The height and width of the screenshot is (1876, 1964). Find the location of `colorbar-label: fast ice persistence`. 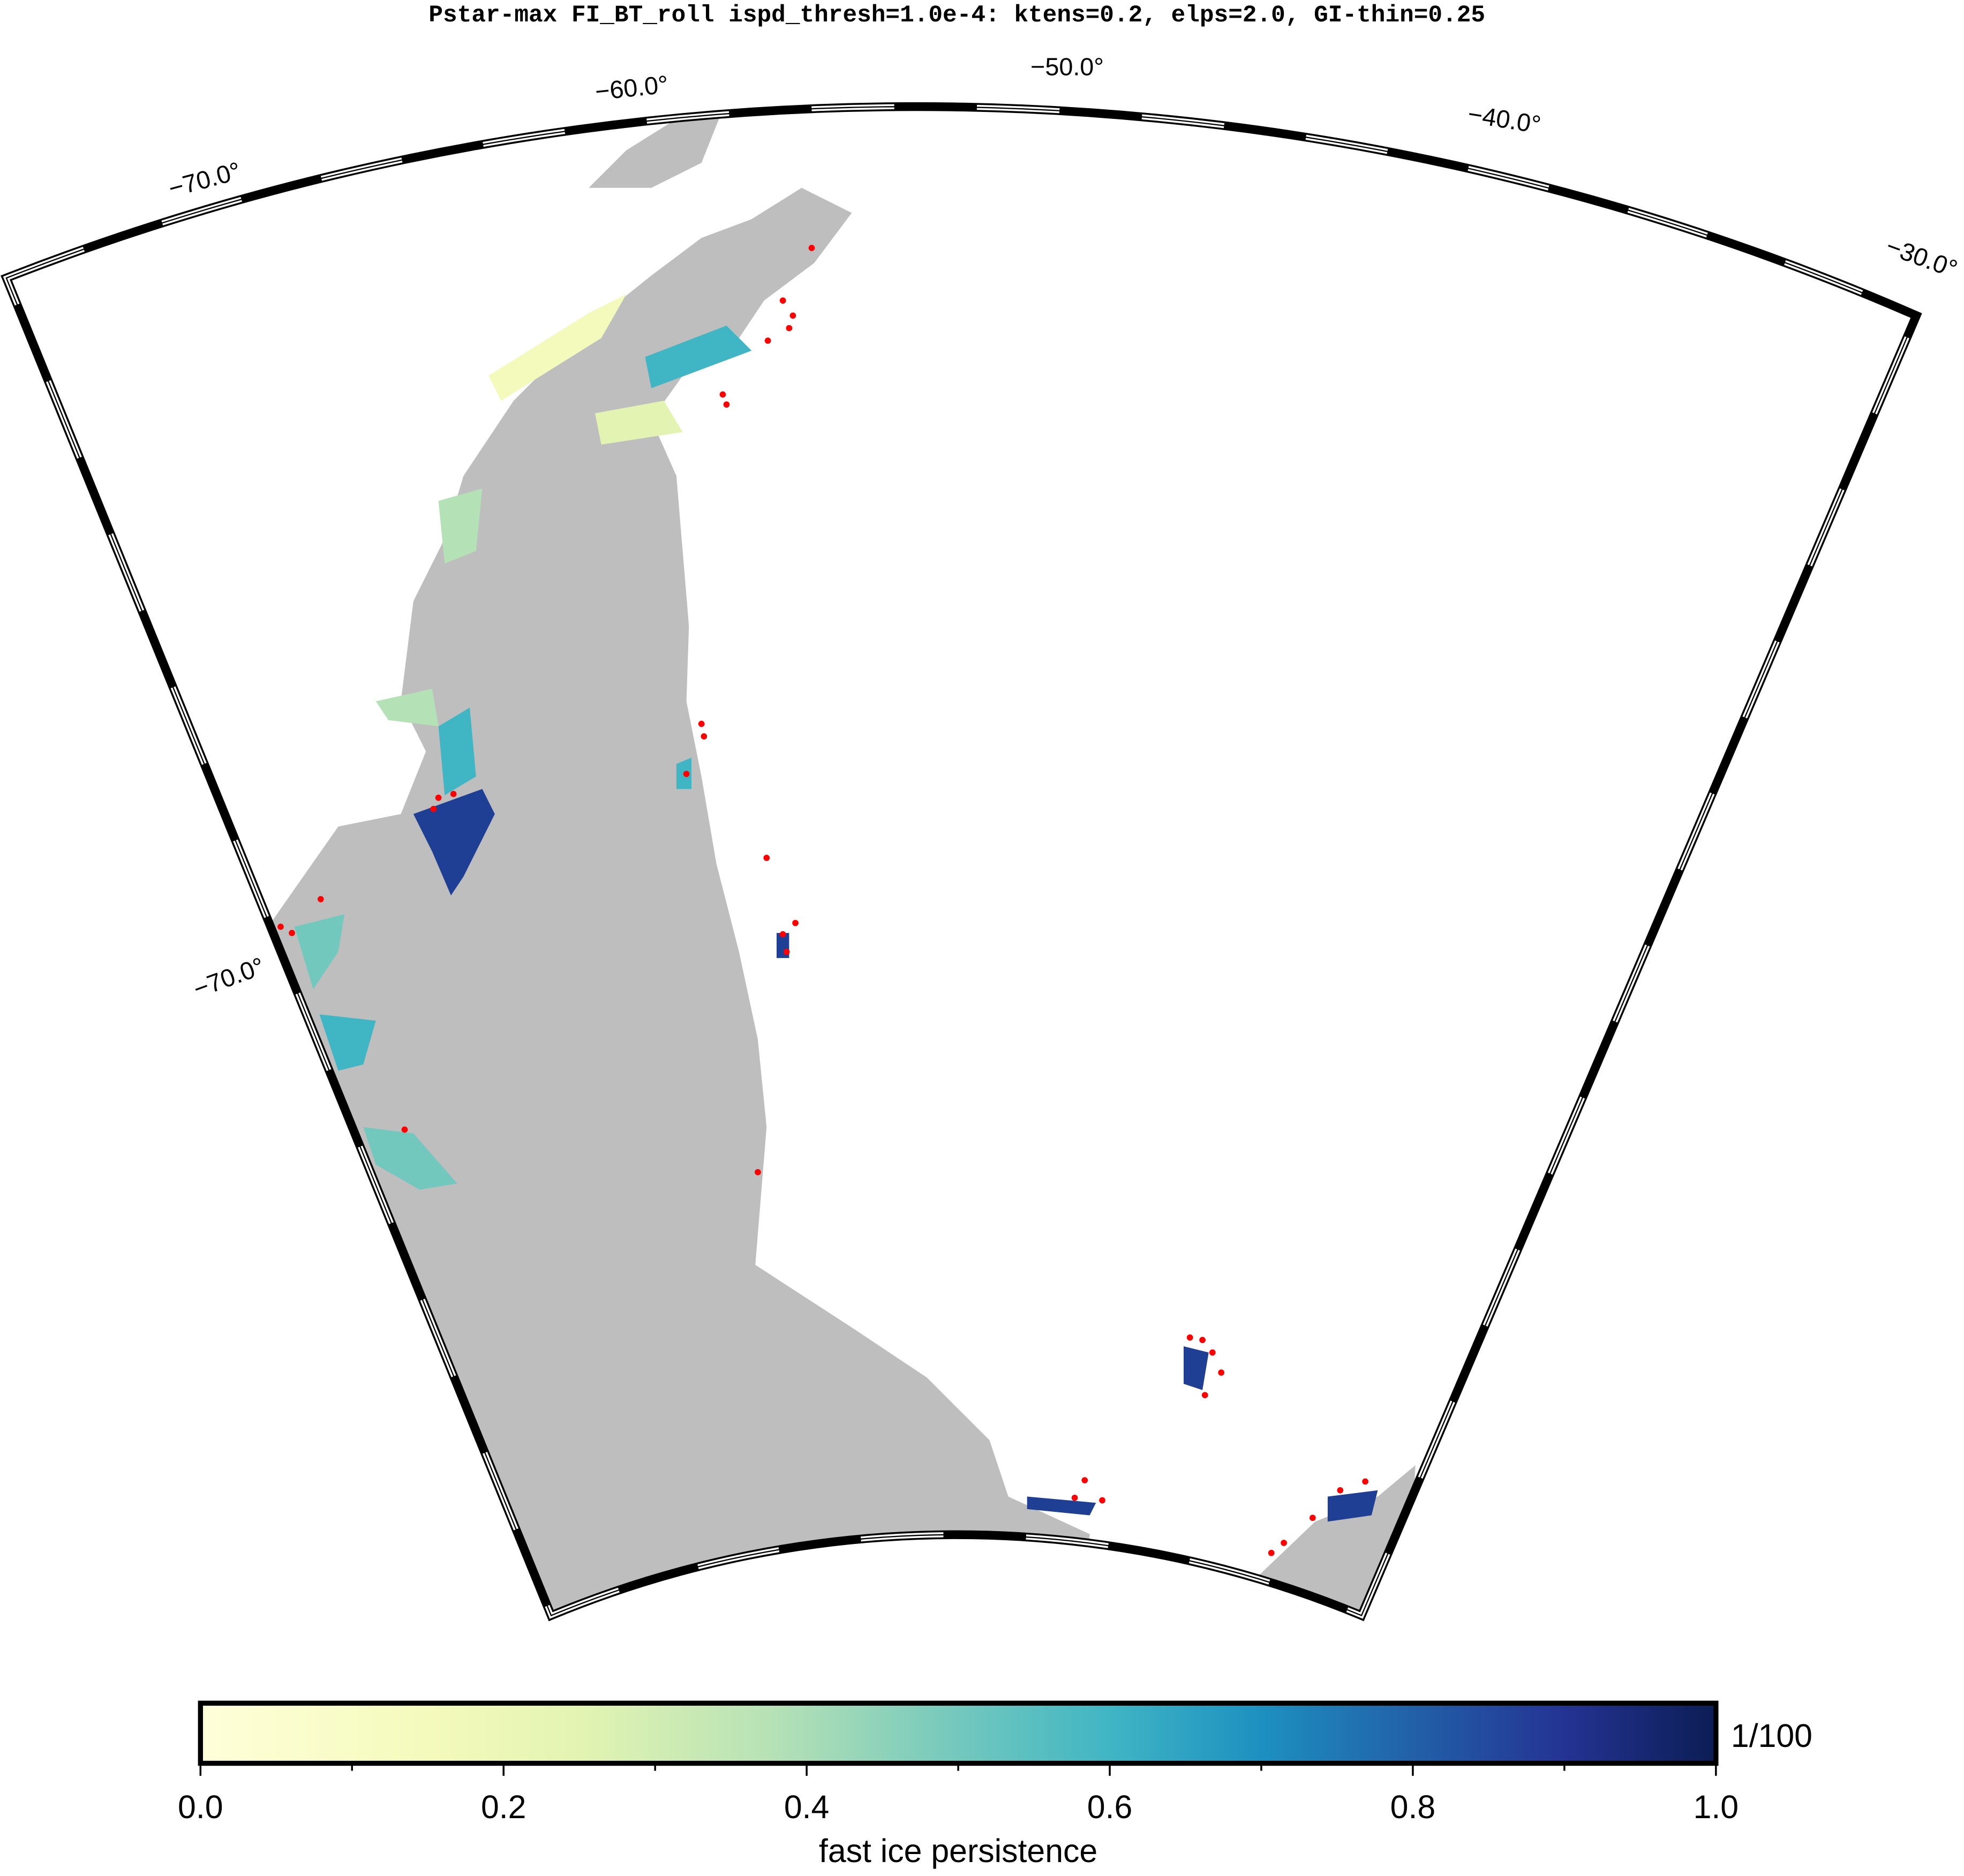

colorbar-label: fast ice persistence is located at coordinates (958, 1851).